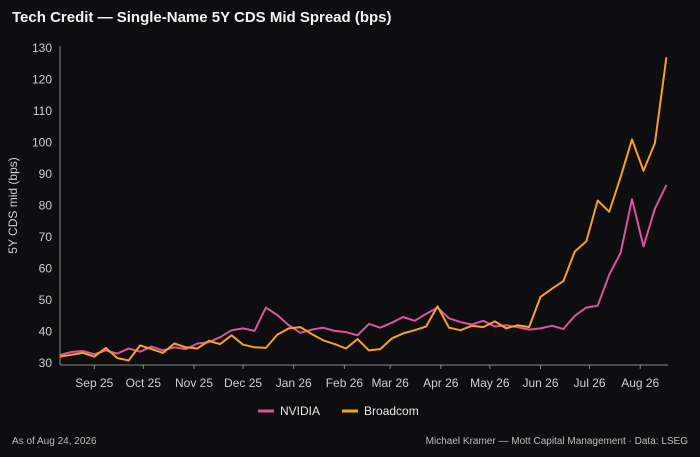 Image resolution: width=700 pixels, height=457 pixels. Describe the element at coordinates (42, 143) in the screenshot. I see `y-tick-label: 100` at that location.